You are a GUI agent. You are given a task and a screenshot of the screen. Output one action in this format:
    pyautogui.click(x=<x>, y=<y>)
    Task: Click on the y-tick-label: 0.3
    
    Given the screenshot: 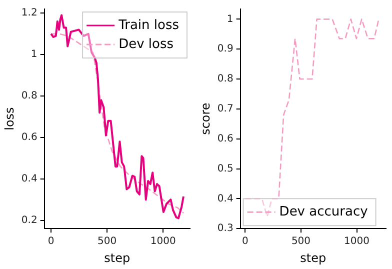 What is the action you would take?
    pyautogui.click(x=225, y=228)
    